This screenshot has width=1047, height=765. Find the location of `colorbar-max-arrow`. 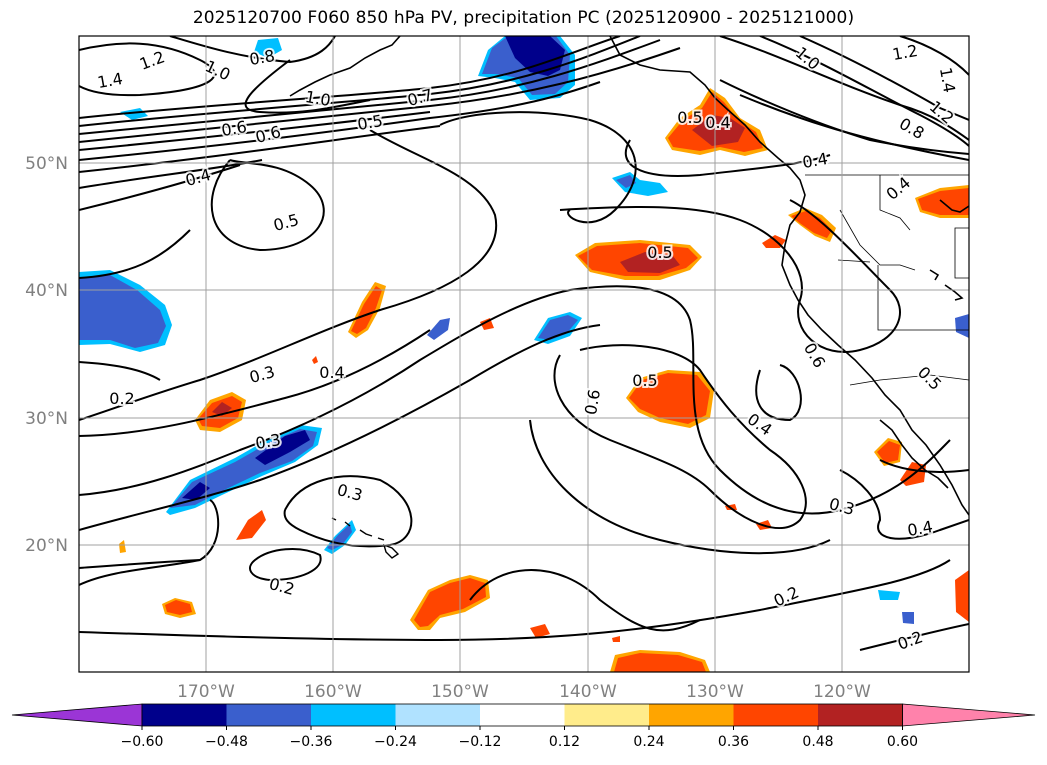

colorbar-max-arrow is located at coordinates (969, 715).